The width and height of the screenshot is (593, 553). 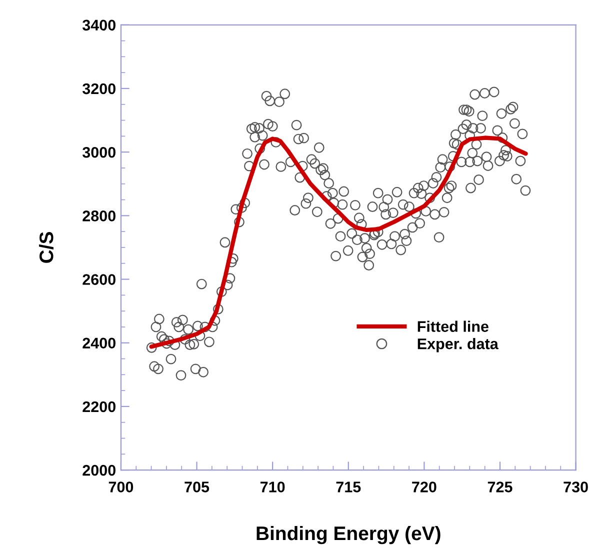 What do you see at coordinates (99, 216) in the screenshot?
I see `y-tick-label: 2800` at bounding box center [99, 216].